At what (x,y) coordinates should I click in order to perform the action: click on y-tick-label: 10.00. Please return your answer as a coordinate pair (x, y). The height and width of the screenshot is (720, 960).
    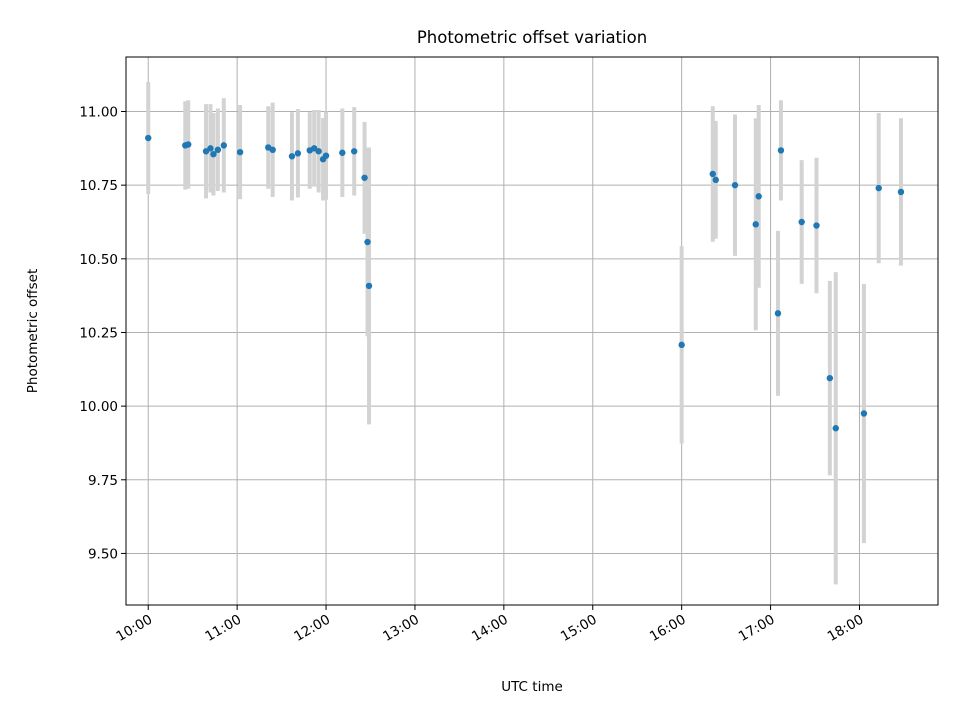
    Looking at the image, I should click on (98, 407).